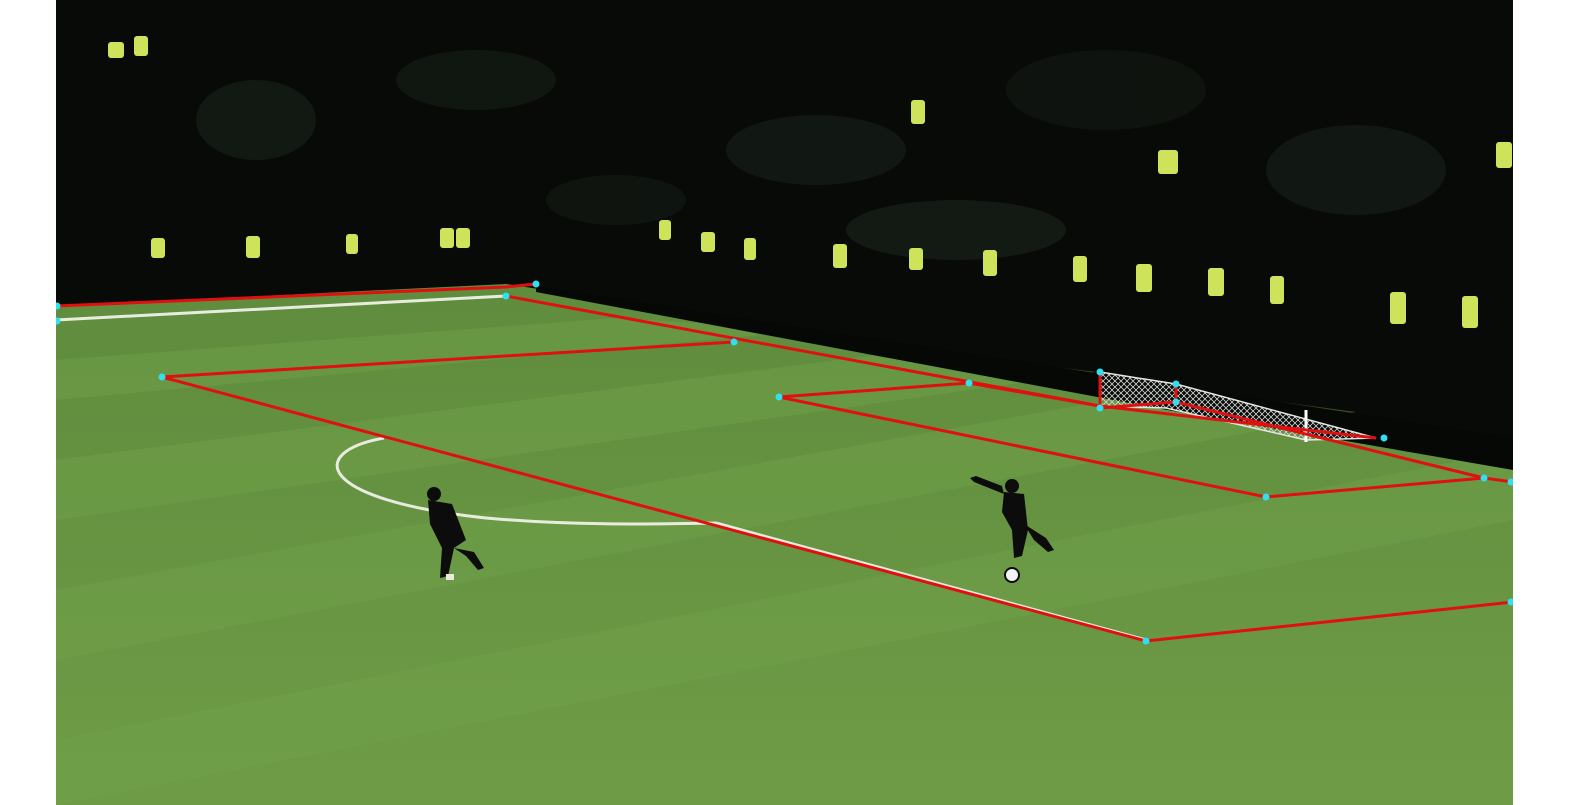  Describe the element at coordinates (1012, 517) in the screenshot. I see `player-kicking` at that location.